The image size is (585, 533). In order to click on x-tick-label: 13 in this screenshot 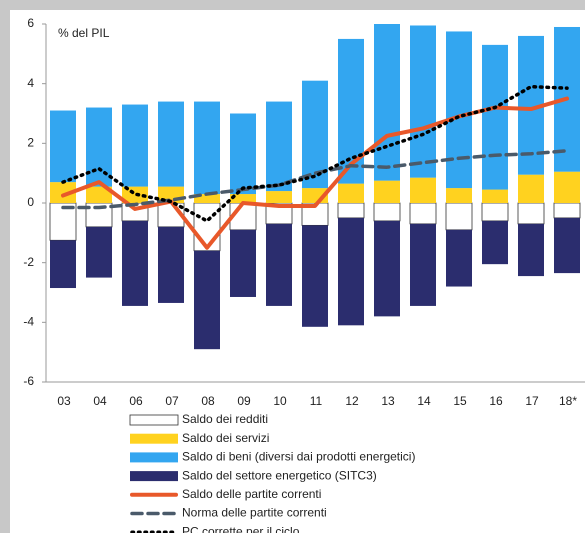, I will do `click(388, 401)`.